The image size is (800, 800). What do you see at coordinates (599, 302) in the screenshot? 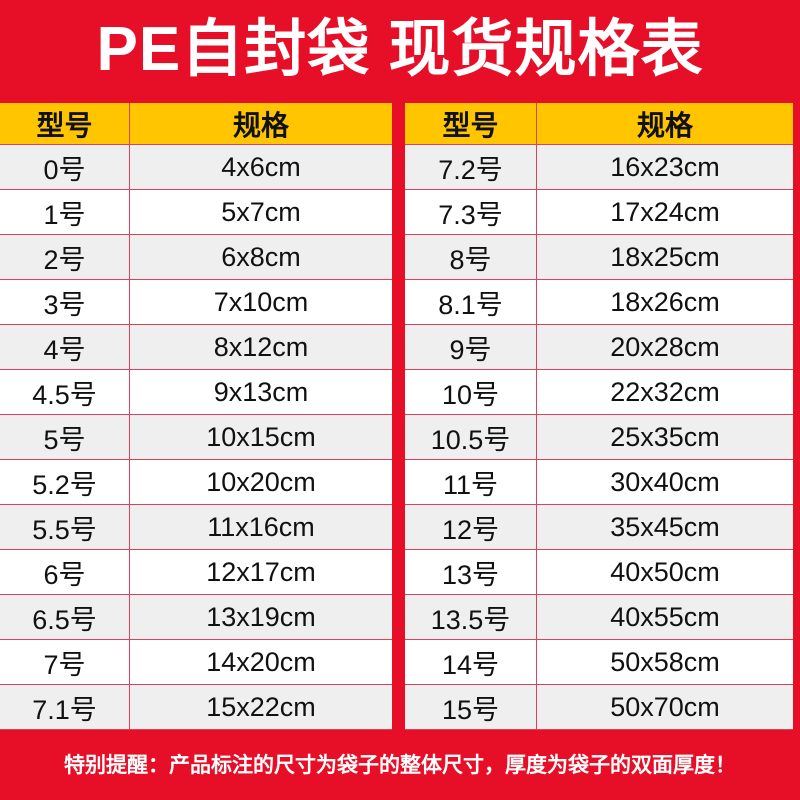
I see `table-row: 8.1号 18x26cm` at bounding box center [599, 302].